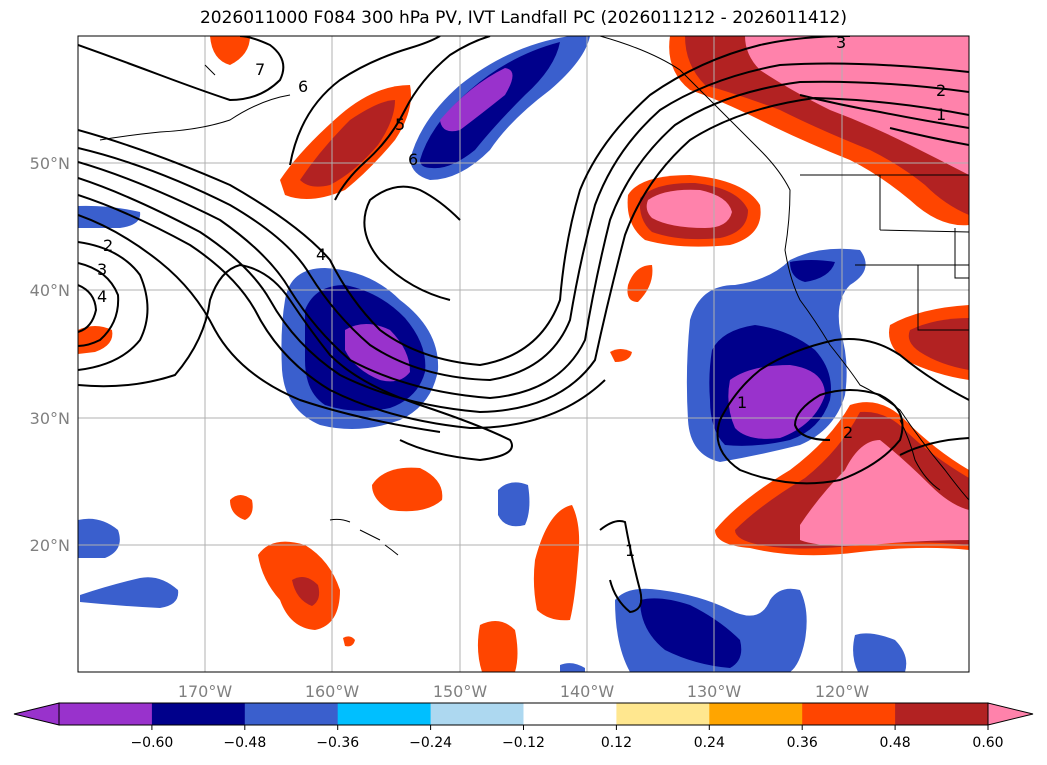  What do you see at coordinates (430, 743) in the screenshot?
I see `colorbar-tick-label: −0.24` at bounding box center [430, 743].